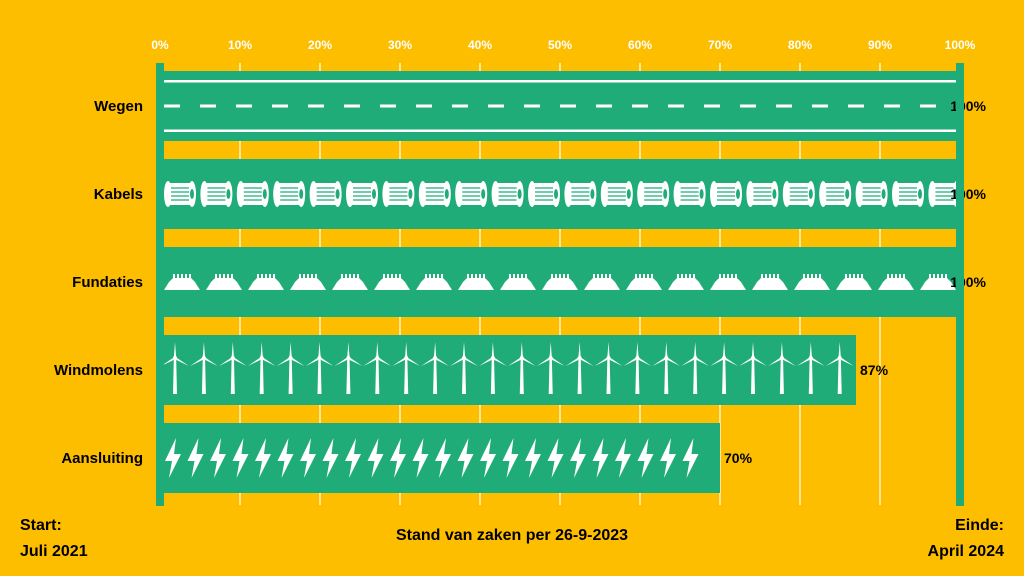 Image resolution: width=1024 pixels, height=576 pixels. Describe the element at coordinates (160, 284) in the screenshot. I see `start-axis-line` at that location.